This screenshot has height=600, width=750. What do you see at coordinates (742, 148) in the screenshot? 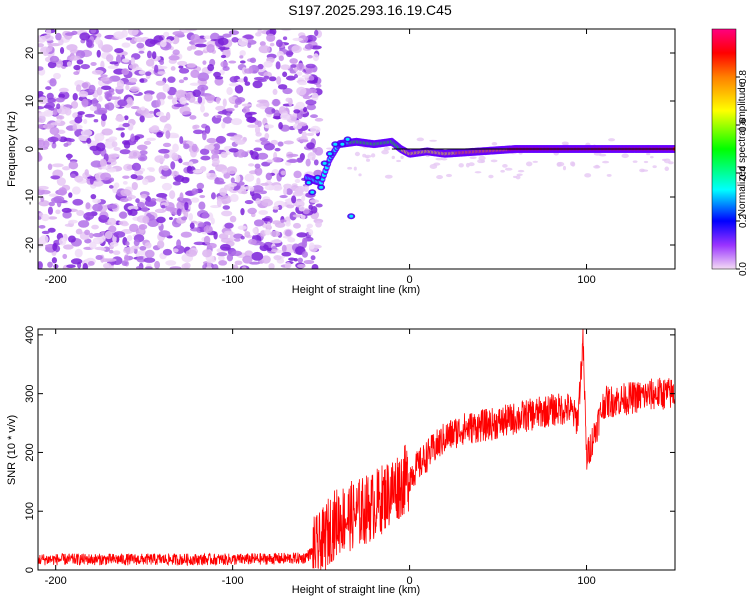
I see `colorbar-label: Normalized spectral amplitude` at bounding box center [742, 148].